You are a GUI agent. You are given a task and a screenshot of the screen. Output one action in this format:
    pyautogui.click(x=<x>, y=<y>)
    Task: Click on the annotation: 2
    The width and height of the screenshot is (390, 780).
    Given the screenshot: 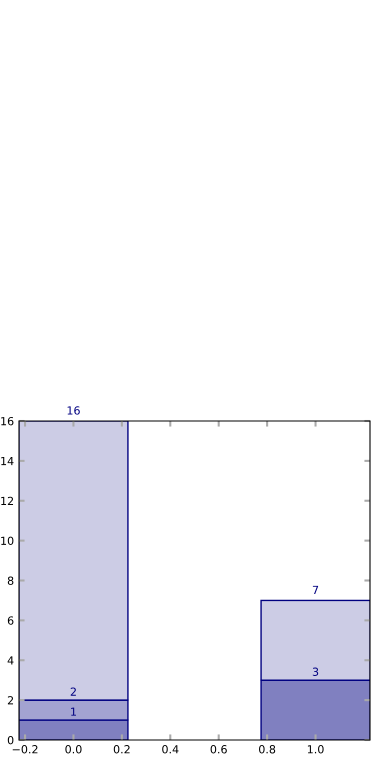 What is the action you would take?
    pyautogui.click(x=73, y=691)
    